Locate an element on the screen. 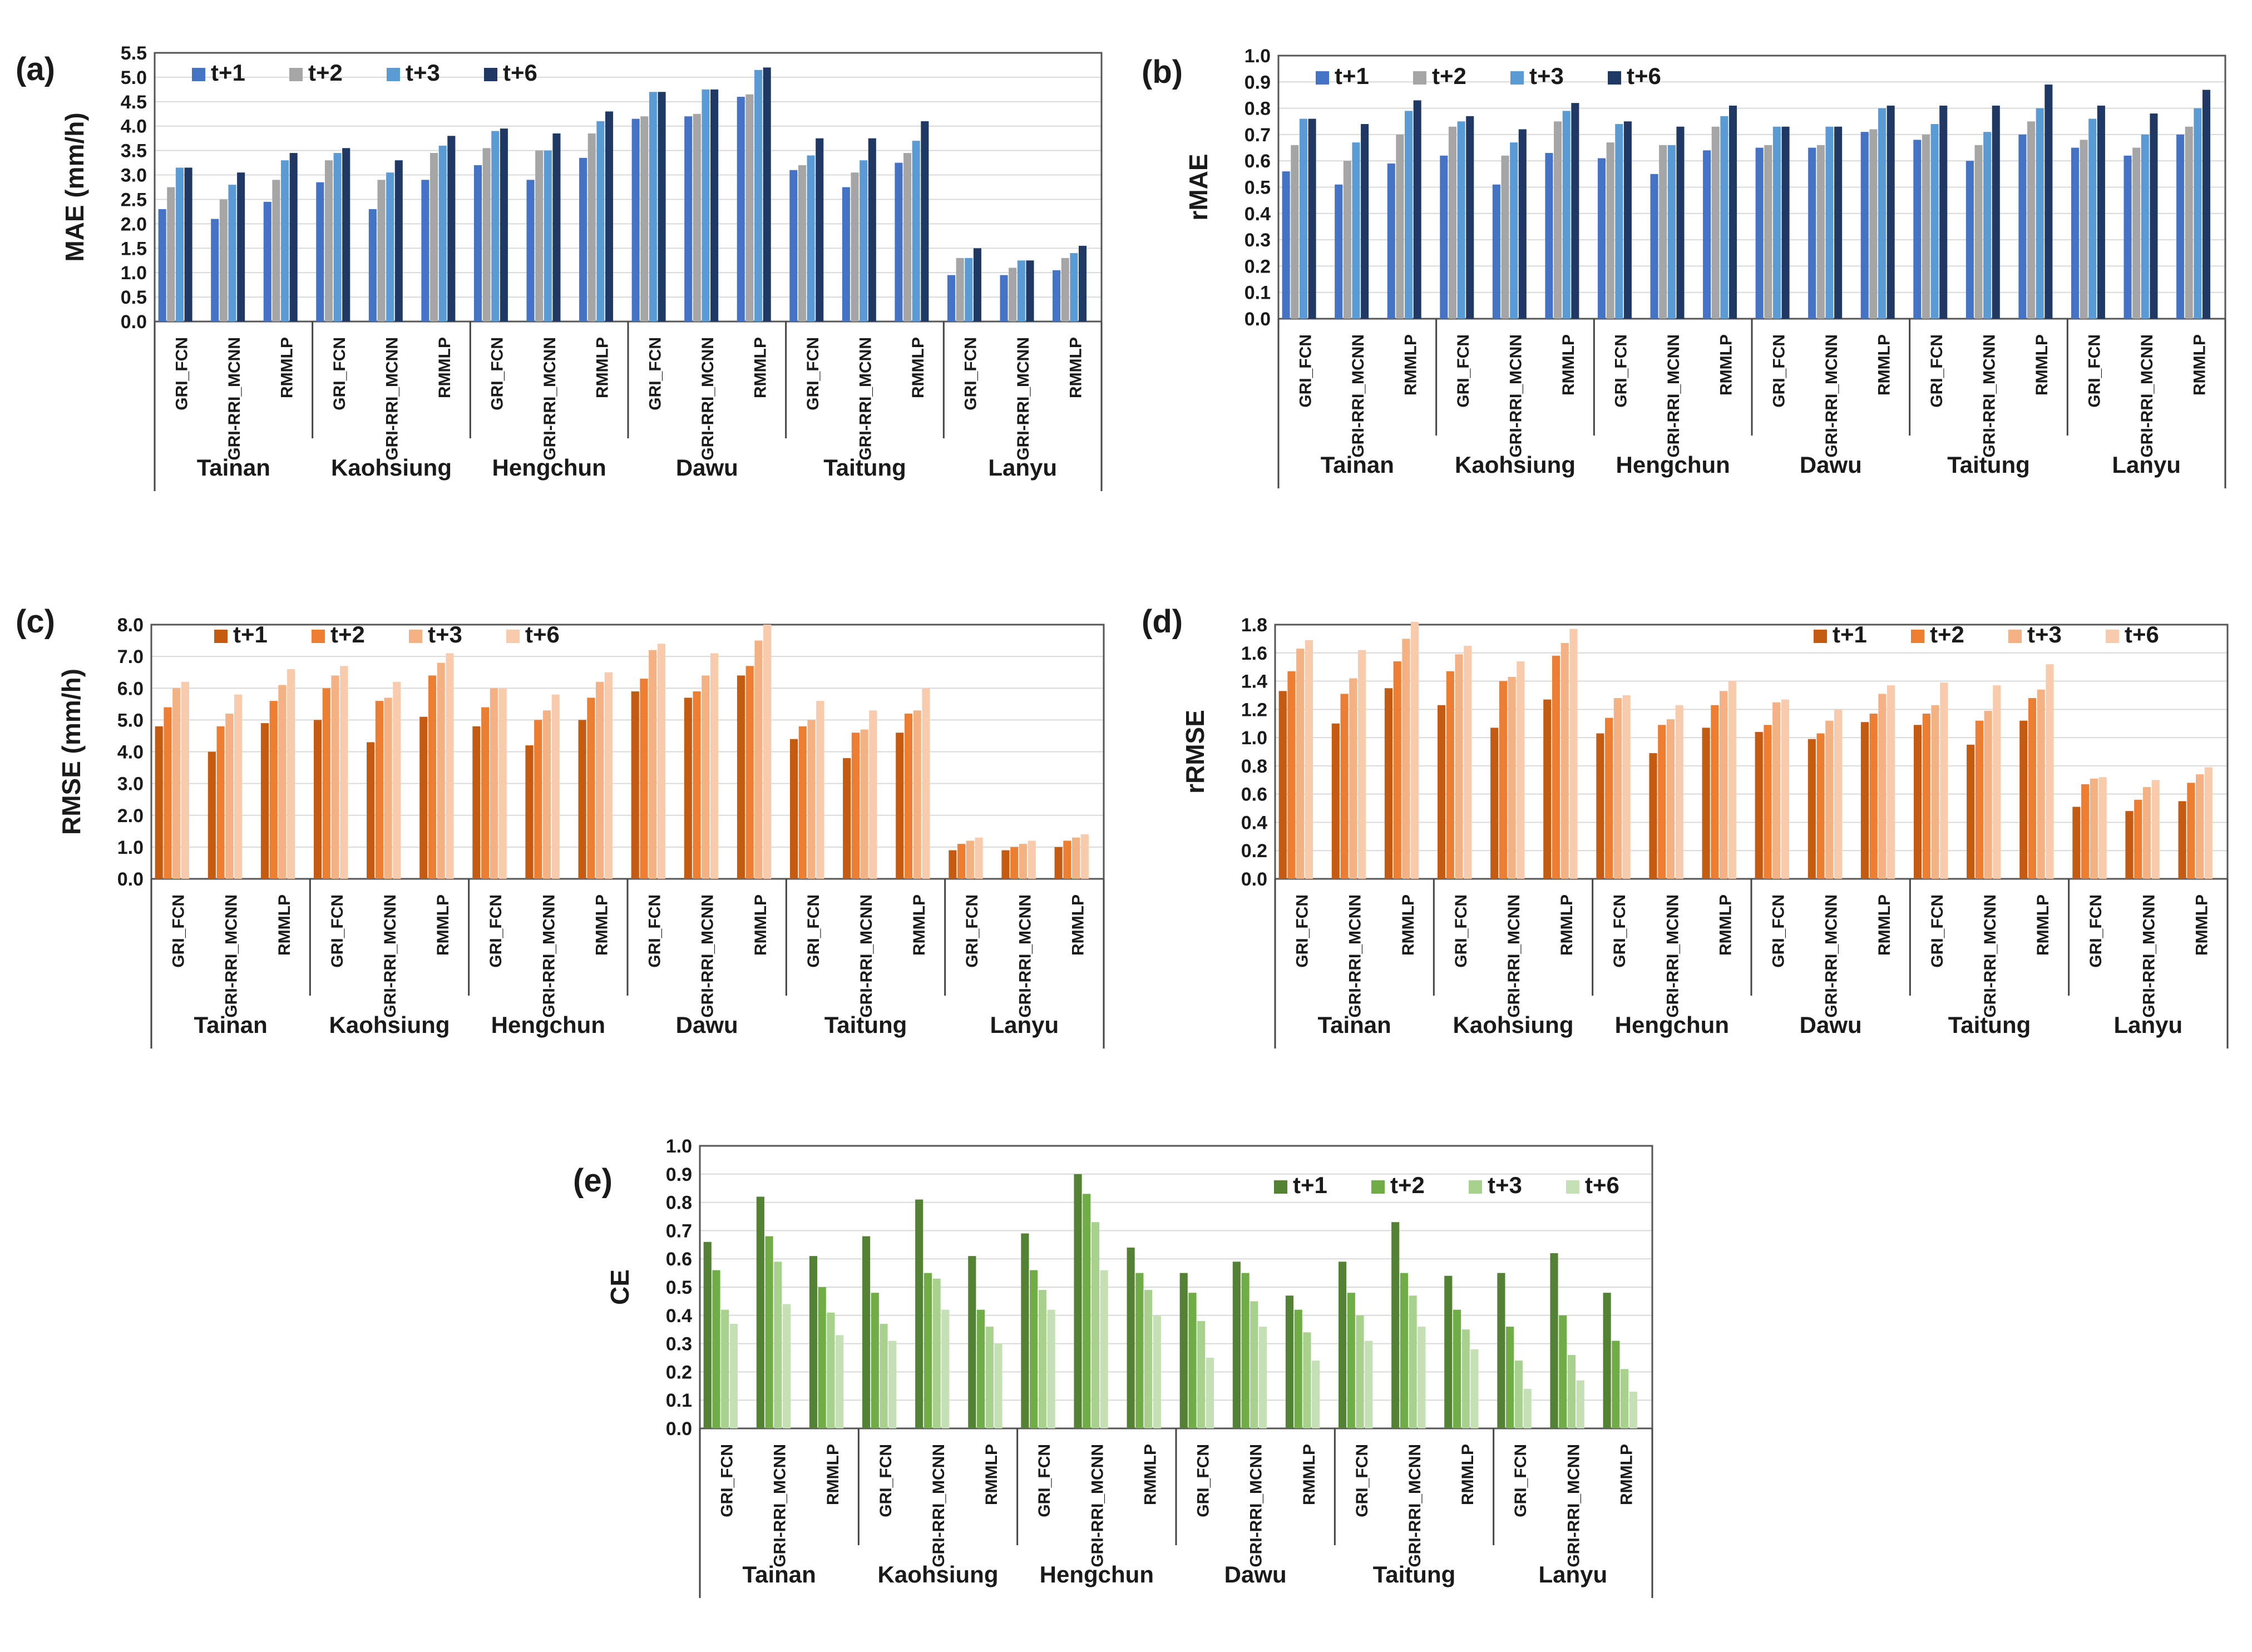 This screenshot has height=1652, width=2252. bar-t+2-9 is located at coordinates (1768, 232).